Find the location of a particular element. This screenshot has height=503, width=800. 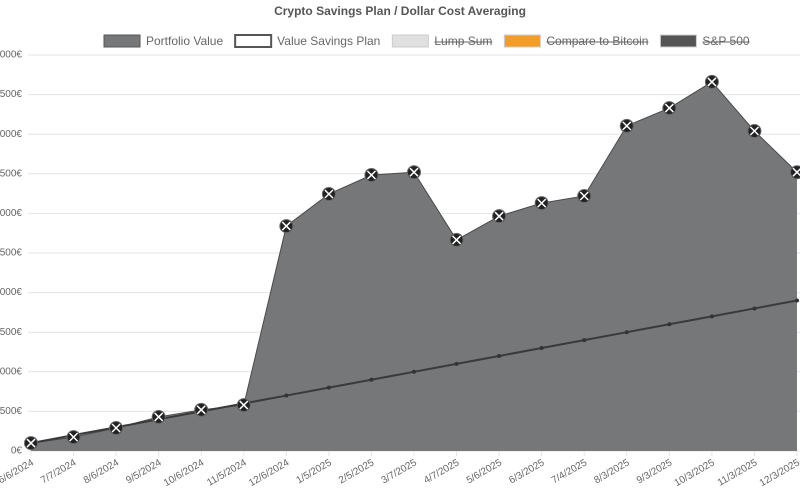

x-tick-label: 4/7/2025 is located at coordinates (442, 471).